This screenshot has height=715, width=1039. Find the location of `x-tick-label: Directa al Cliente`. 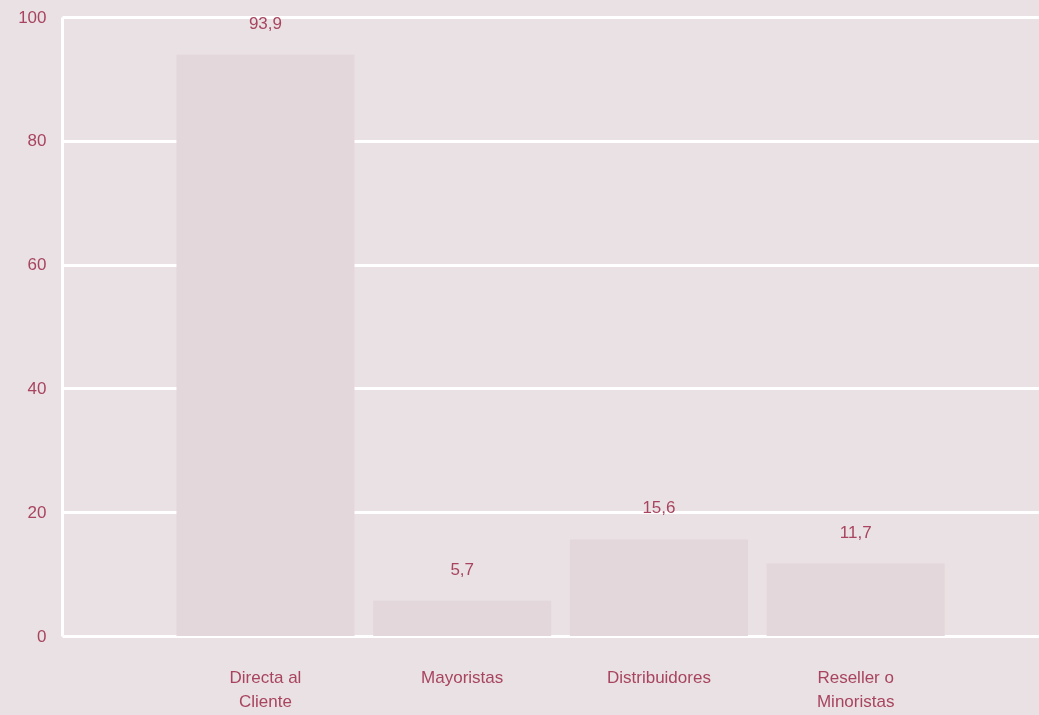

x-tick-label: Directa al Cliente is located at coordinates (265, 689).